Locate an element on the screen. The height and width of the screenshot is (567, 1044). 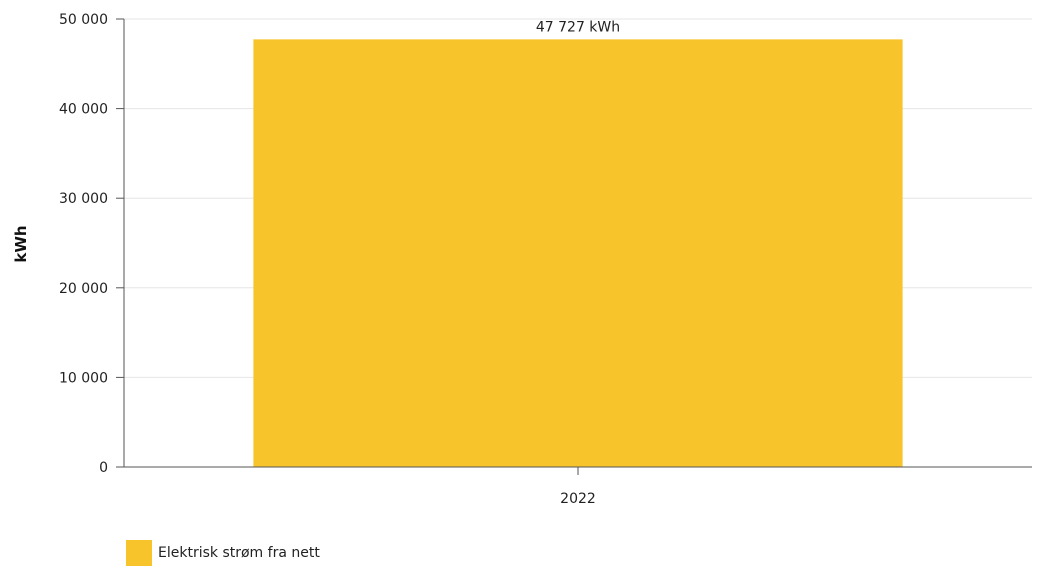
y-tick-label: 50 000 is located at coordinates (83, 20).